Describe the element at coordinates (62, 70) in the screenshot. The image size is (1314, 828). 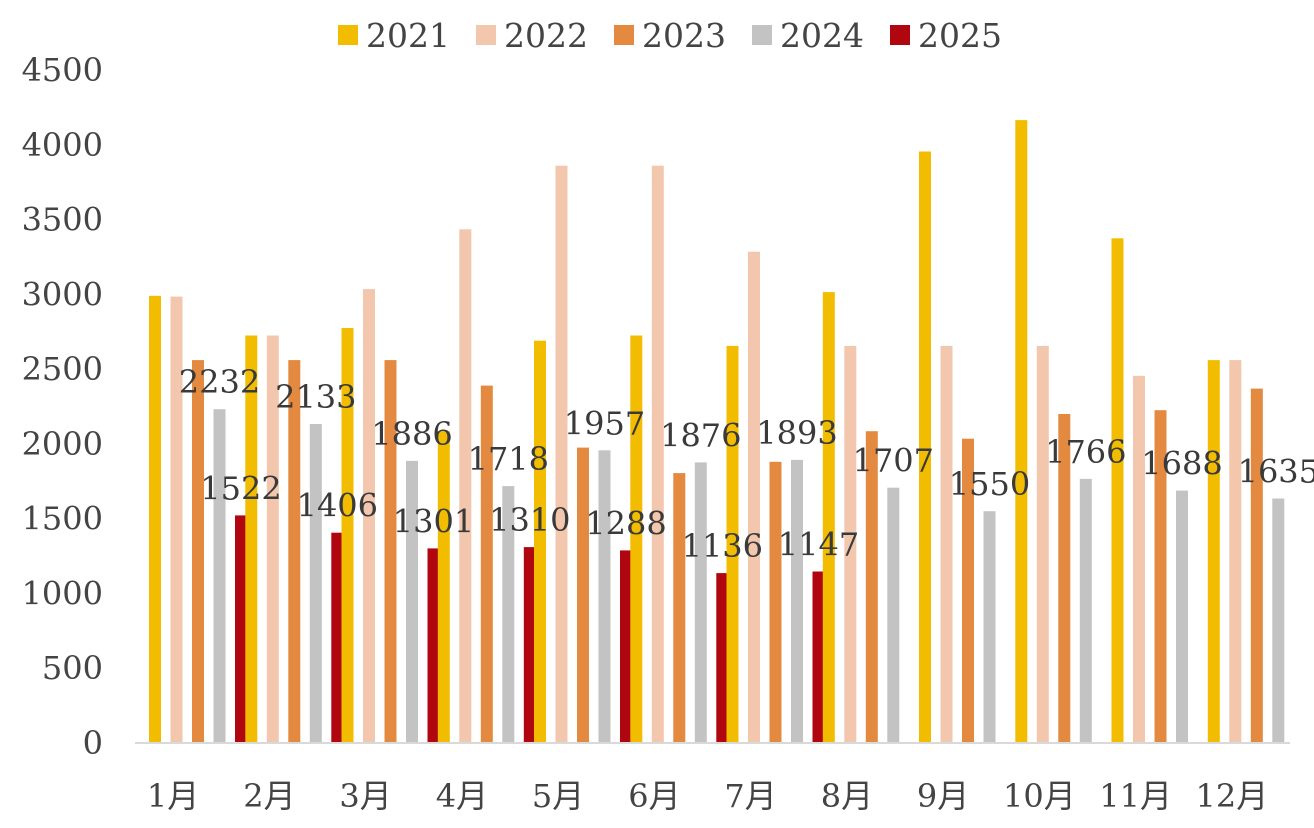
I see `y-tick-label: 4500` at that location.